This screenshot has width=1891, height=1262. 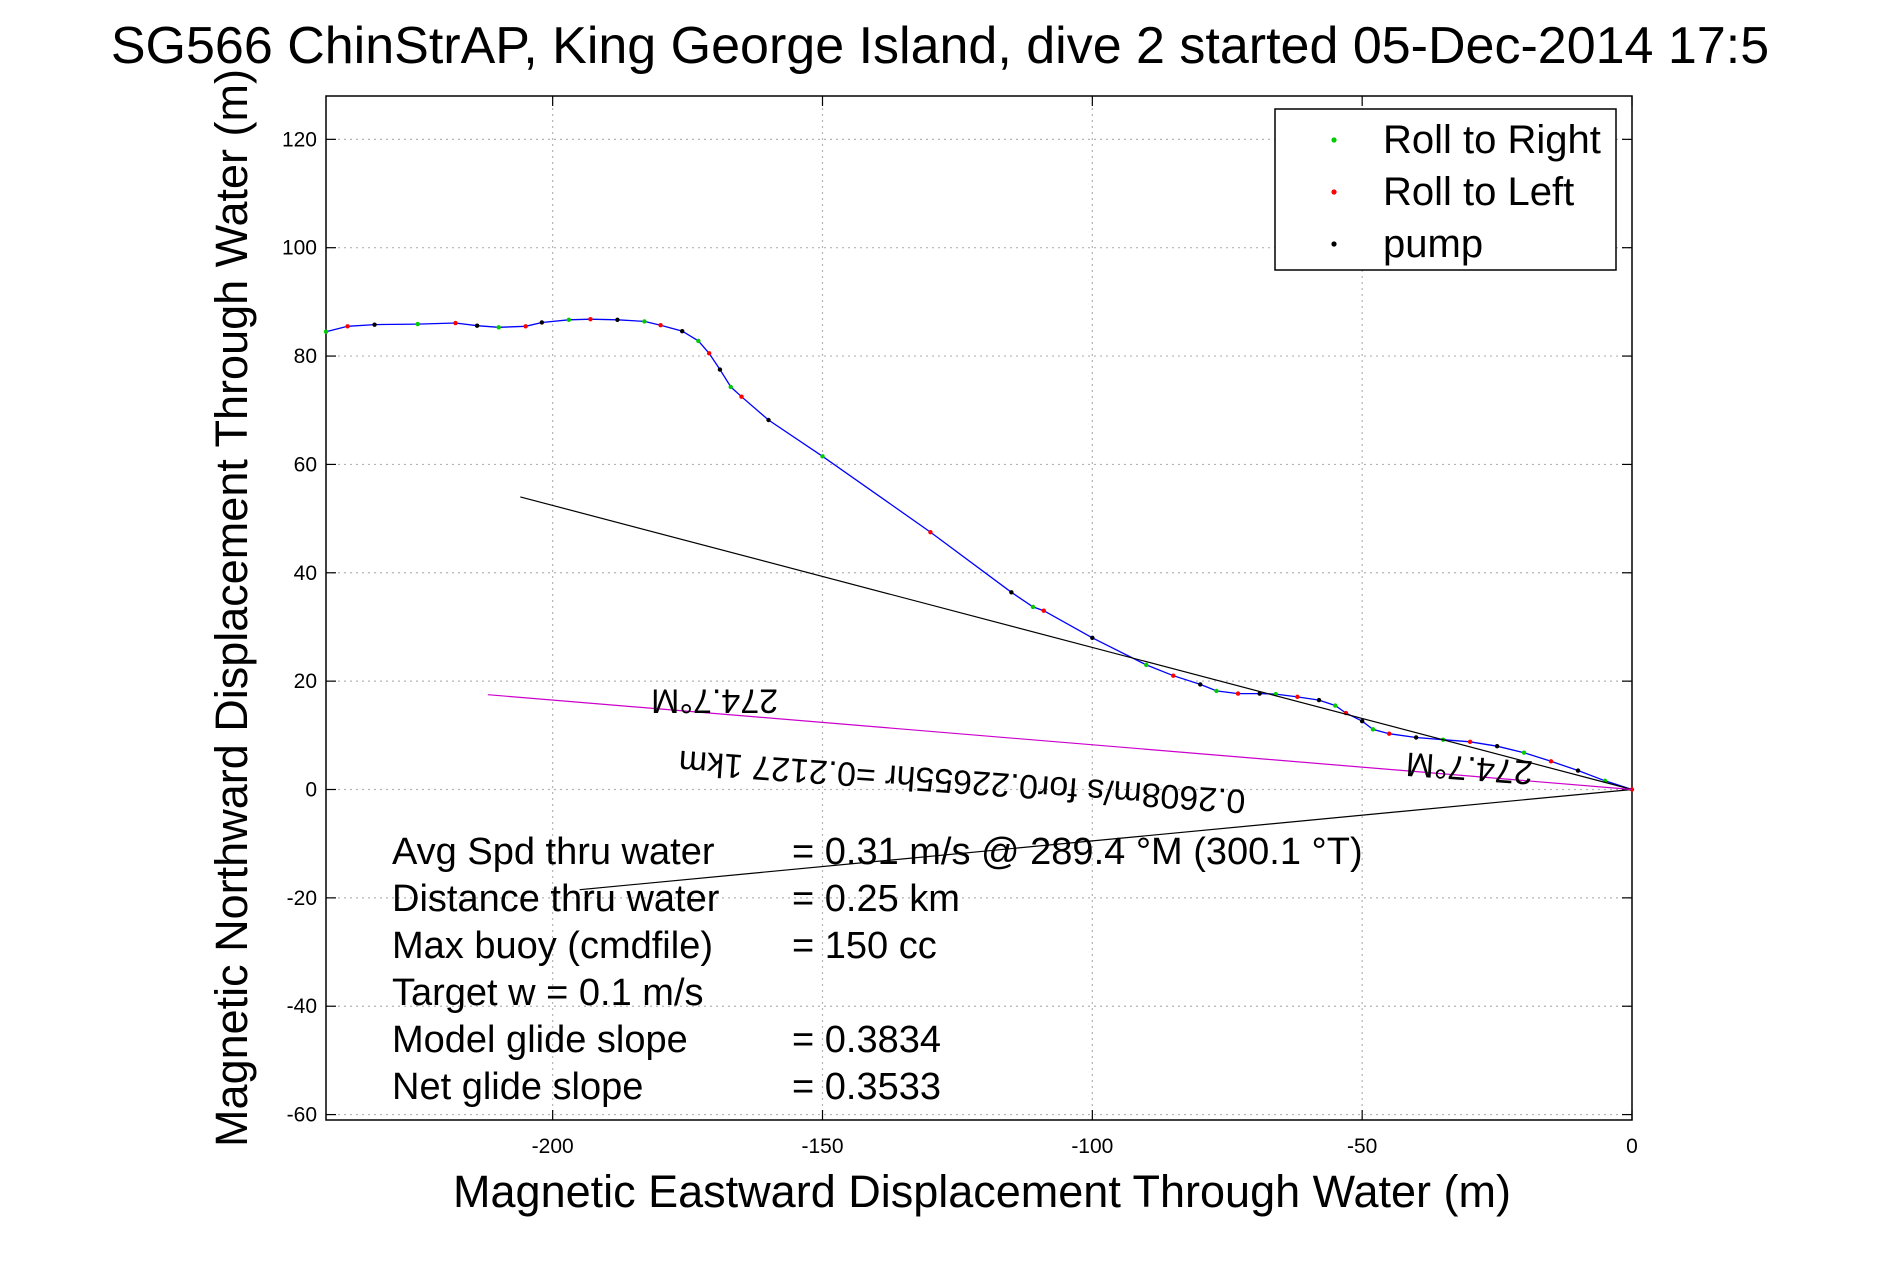 What do you see at coordinates (540, 1040) in the screenshot?
I see `stat-label: Model glide slope` at bounding box center [540, 1040].